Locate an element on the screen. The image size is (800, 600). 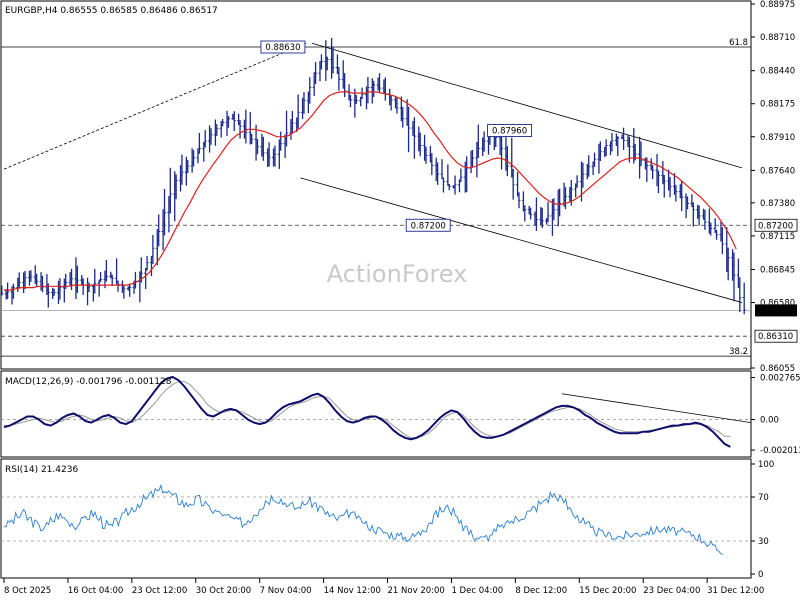
macd-panel: 0.002765 0.00 -0.002013 is located at coordinates (400, 415).